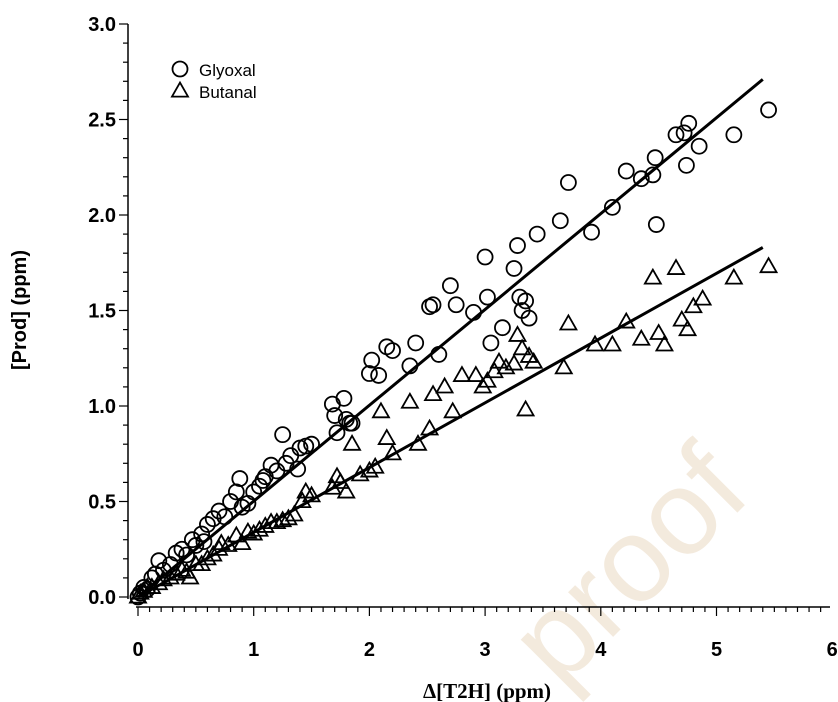  Describe the element at coordinates (102, 503) in the screenshot. I see `y-tick-label: 0.5` at that location.